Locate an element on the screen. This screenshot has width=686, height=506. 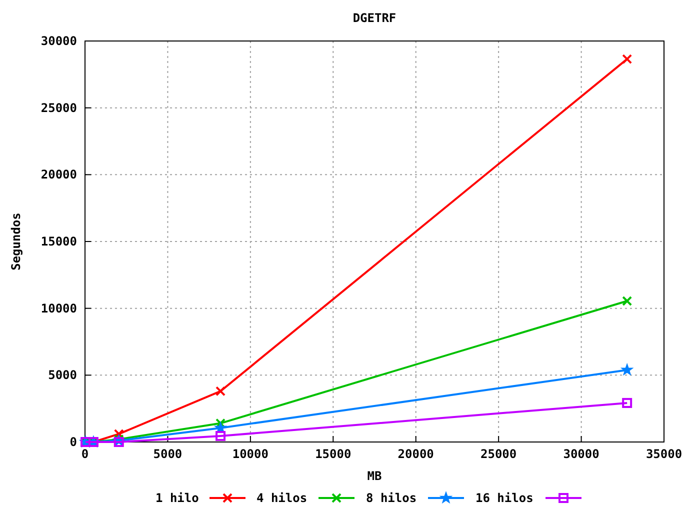
y-tick-label: 30000 is located at coordinates (58, 41).